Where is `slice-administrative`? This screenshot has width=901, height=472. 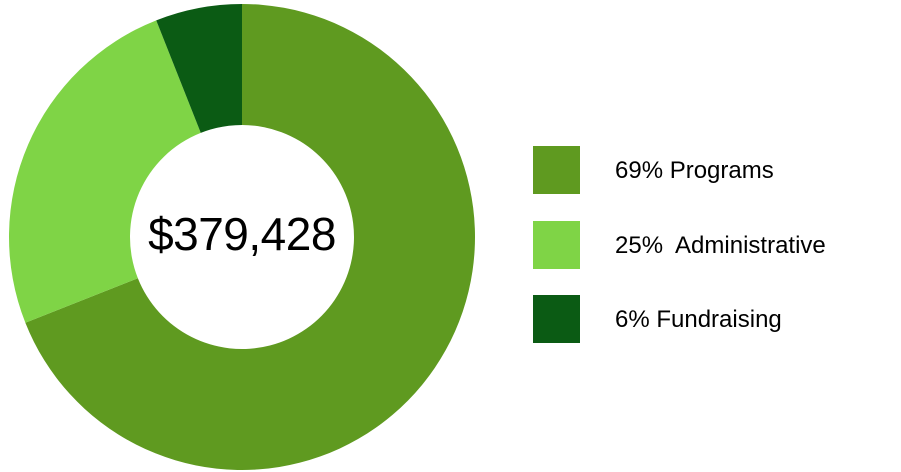 slice-administrative is located at coordinates (104, 171).